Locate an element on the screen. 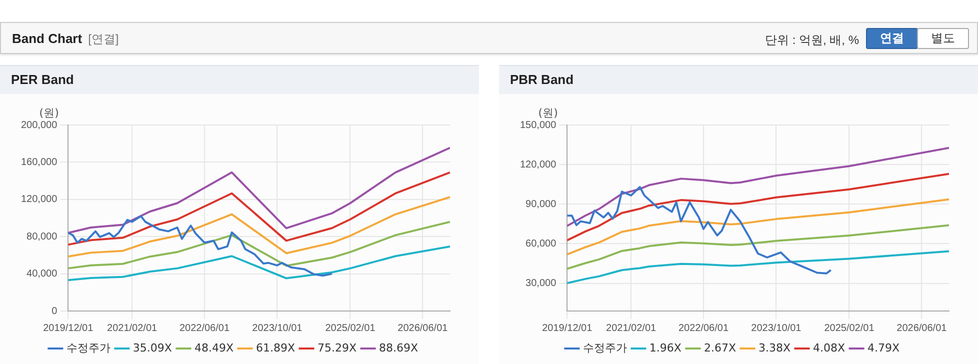 This screenshot has width=978, height=364. text: 별도 is located at coordinates (943, 38).